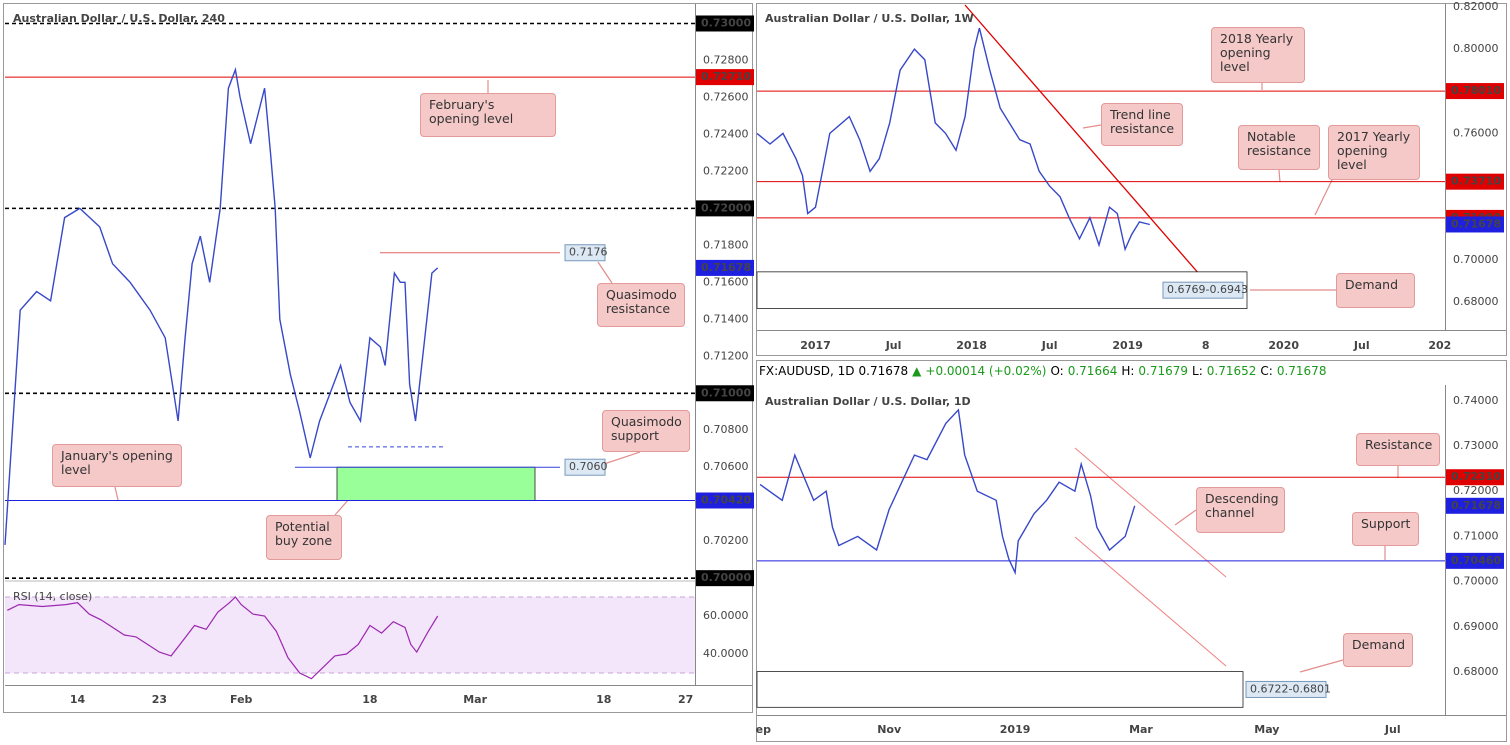 The width and height of the screenshot is (1510, 745). Describe the element at coordinates (883, 371) in the screenshot. I see `last-price: 0.71678` at that location.